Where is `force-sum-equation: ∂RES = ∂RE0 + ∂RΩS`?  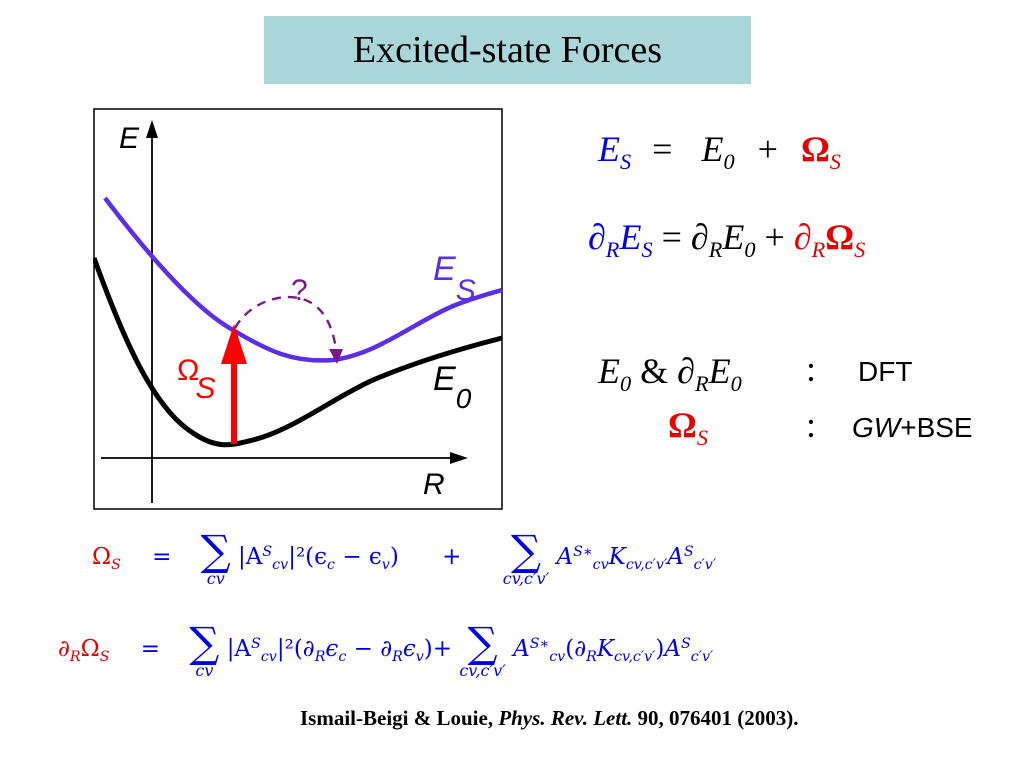
force-sum-equation: ∂RES = ∂RE0 + ∂RΩS is located at coordinates (727, 239).